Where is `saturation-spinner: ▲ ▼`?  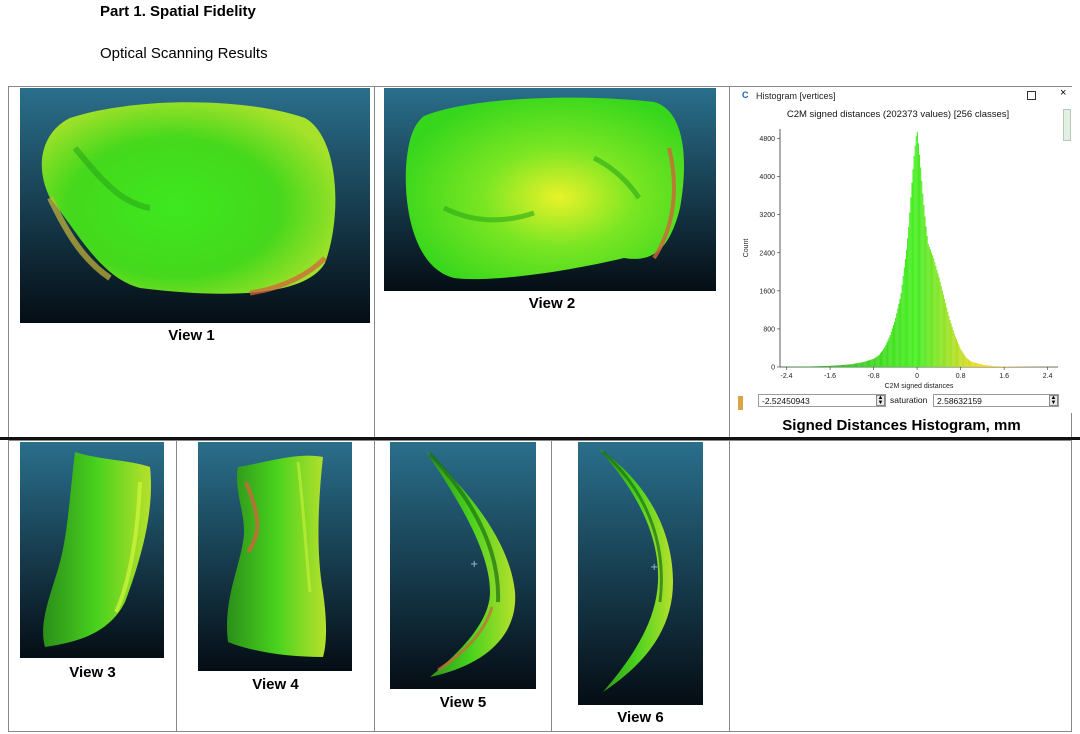
saturation-spinner: ▲ ▼ is located at coordinates (1053, 400).